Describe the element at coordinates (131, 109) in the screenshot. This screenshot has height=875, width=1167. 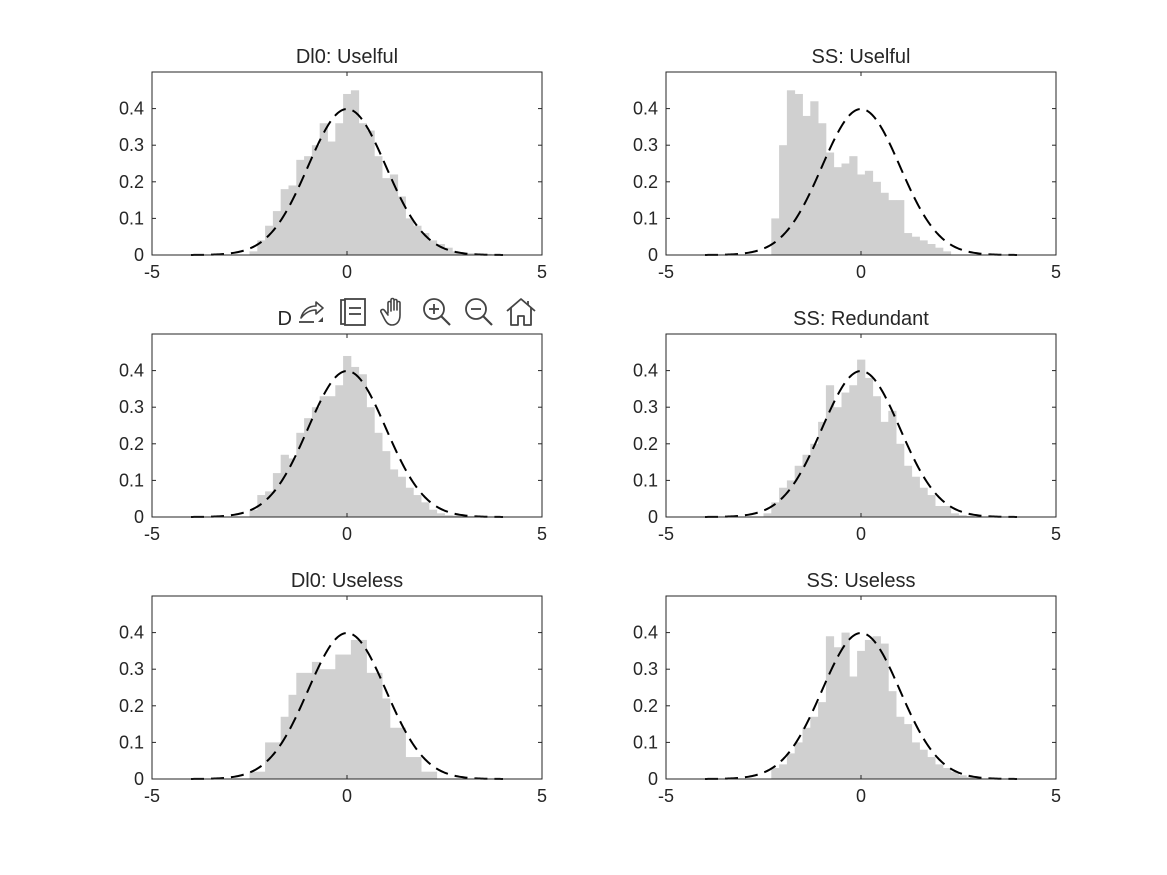
I see `y-tick-label: 0.4` at that location.